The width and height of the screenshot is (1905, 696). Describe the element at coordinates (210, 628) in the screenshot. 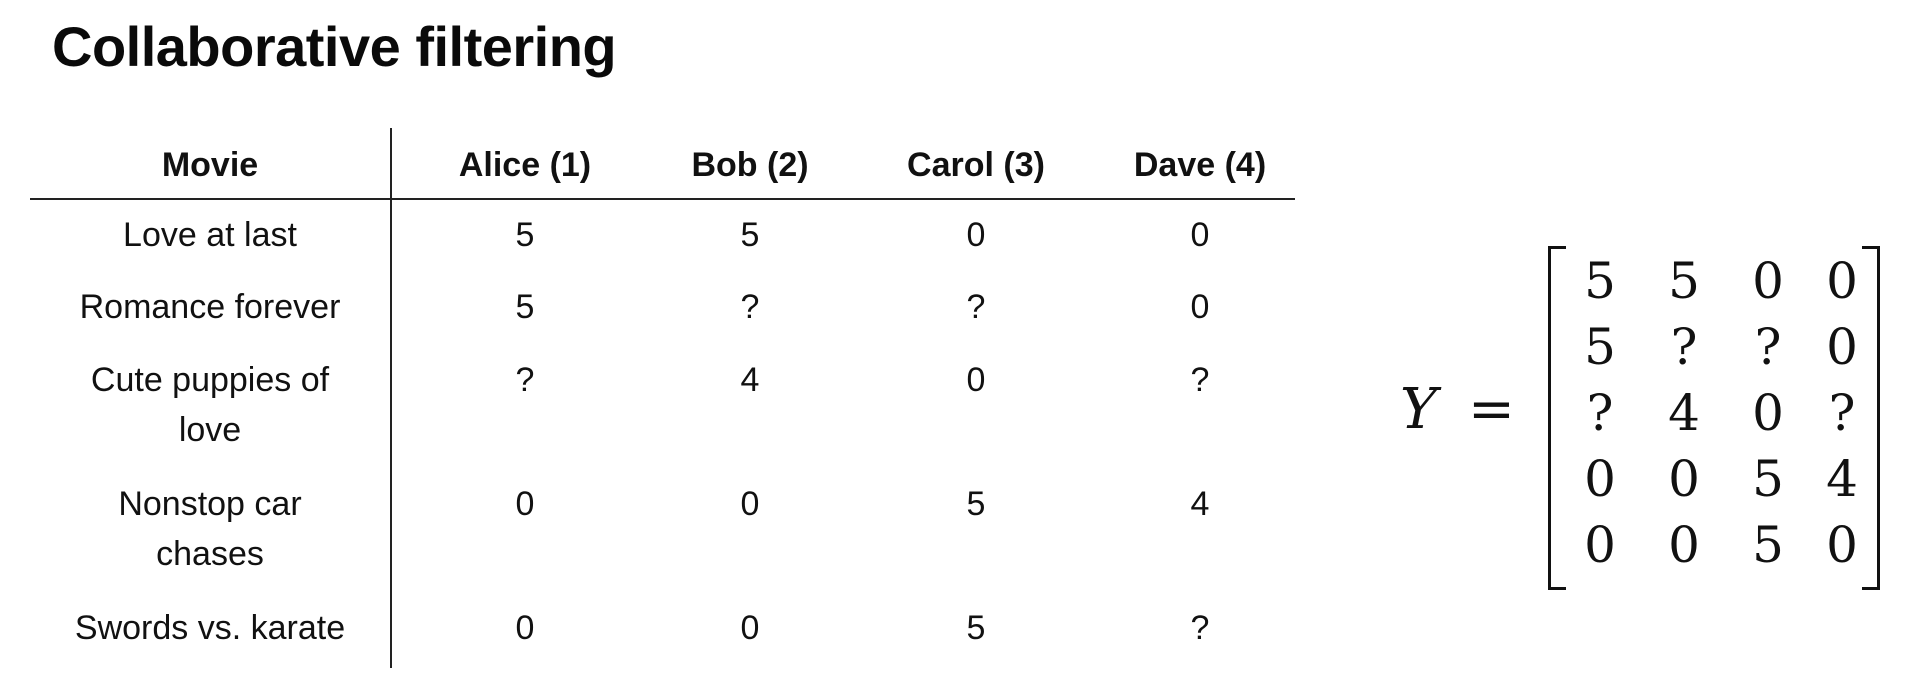

I see `movie-title: Swords vs. karate` at that location.